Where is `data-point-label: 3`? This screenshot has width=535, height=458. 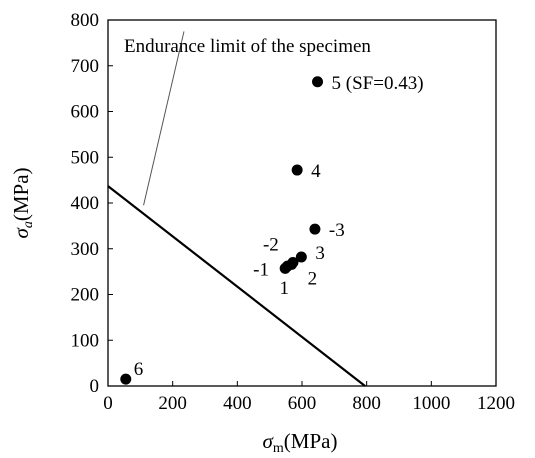
data-point-label: 3 is located at coordinates (320, 253).